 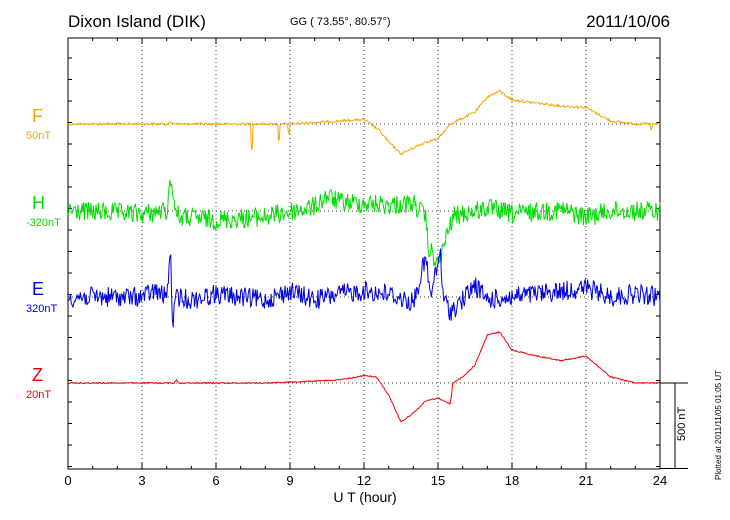 What do you see at coordinates (289, 480) in the screenshot?
I see `x-tick-label: 9` at bounding box center [289, 480].